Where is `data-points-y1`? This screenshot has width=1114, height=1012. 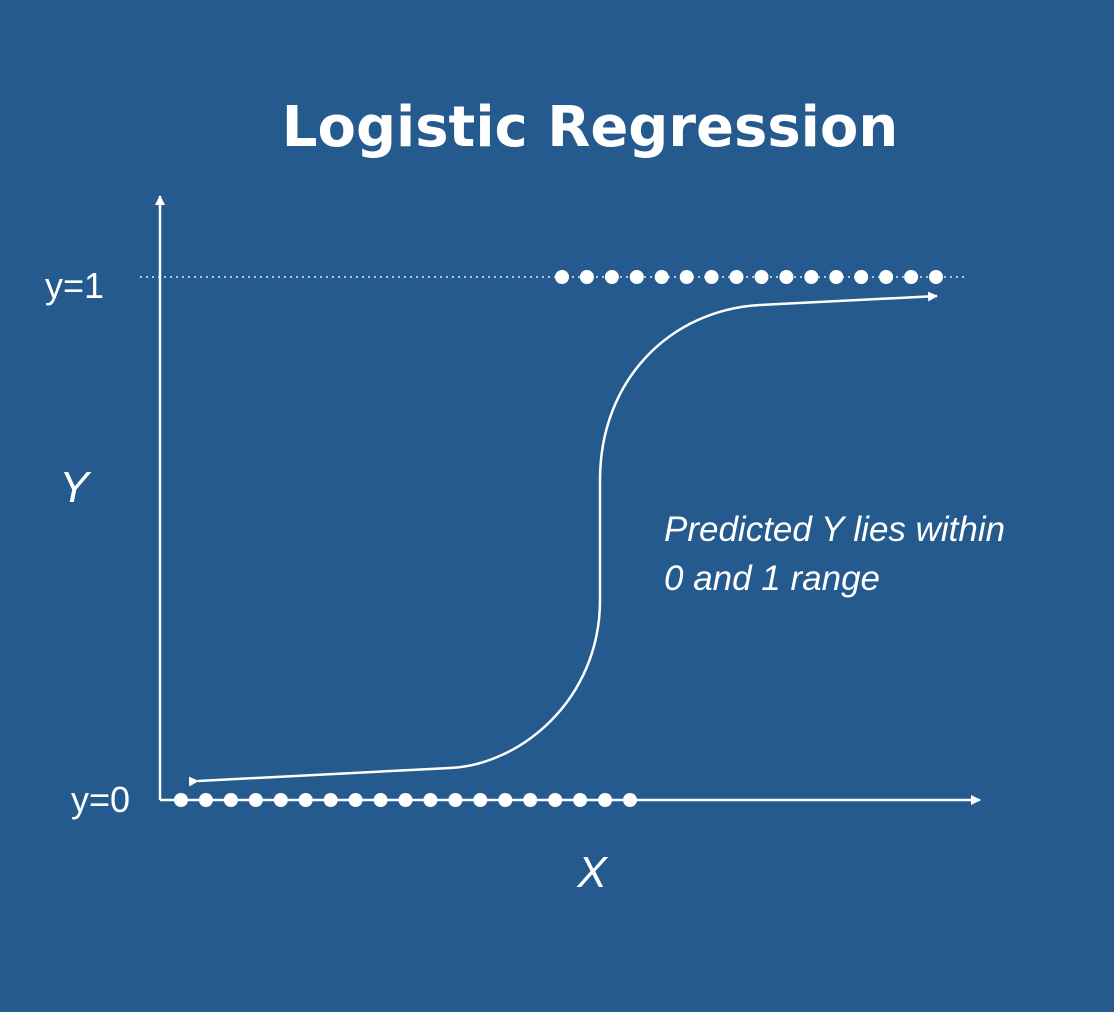
data-points-y1 is located at coordinates (749, 277).